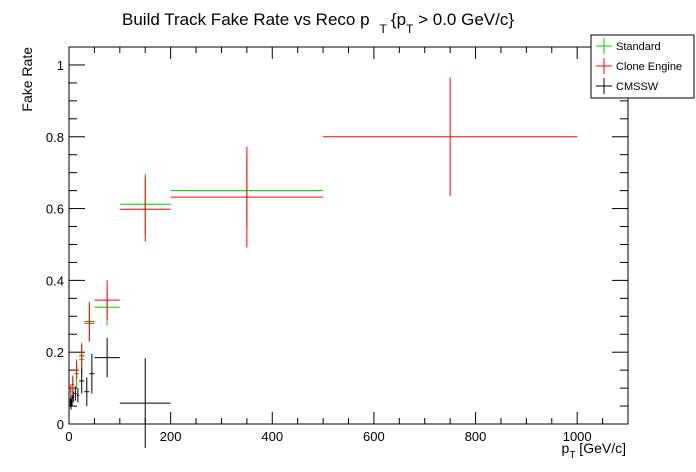 The height and width of the screenshot is (472, 696). What do you see at coordinates (398, 19) in the screenshot?
I see `chart-title-brace: {p` at bounding box center [398, 19].